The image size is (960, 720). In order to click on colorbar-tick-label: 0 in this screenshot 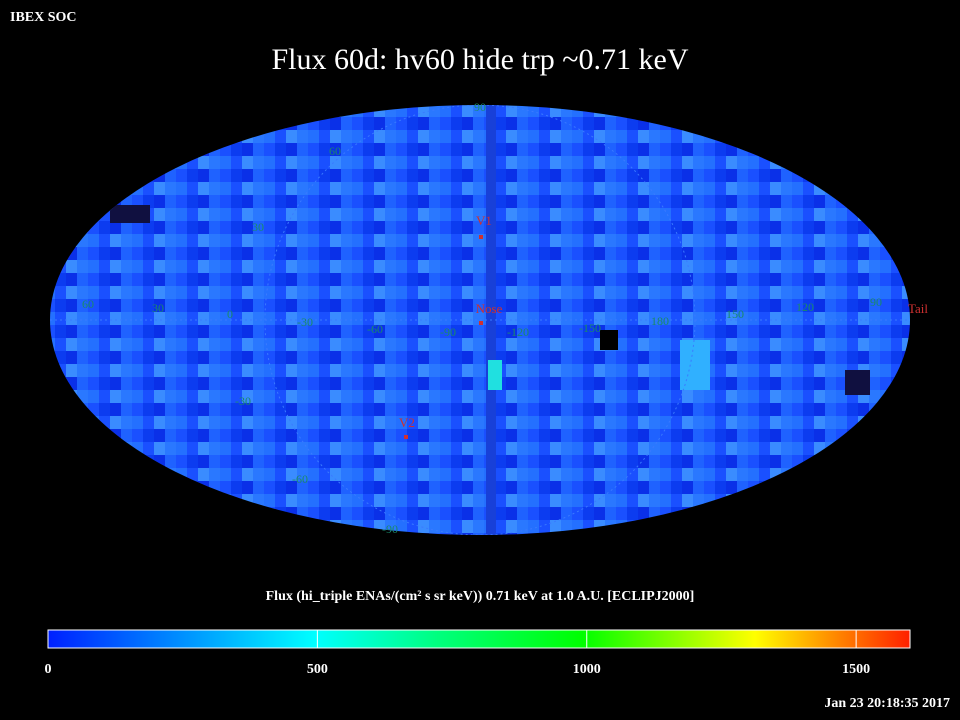, I will do `click(48, 669)`.